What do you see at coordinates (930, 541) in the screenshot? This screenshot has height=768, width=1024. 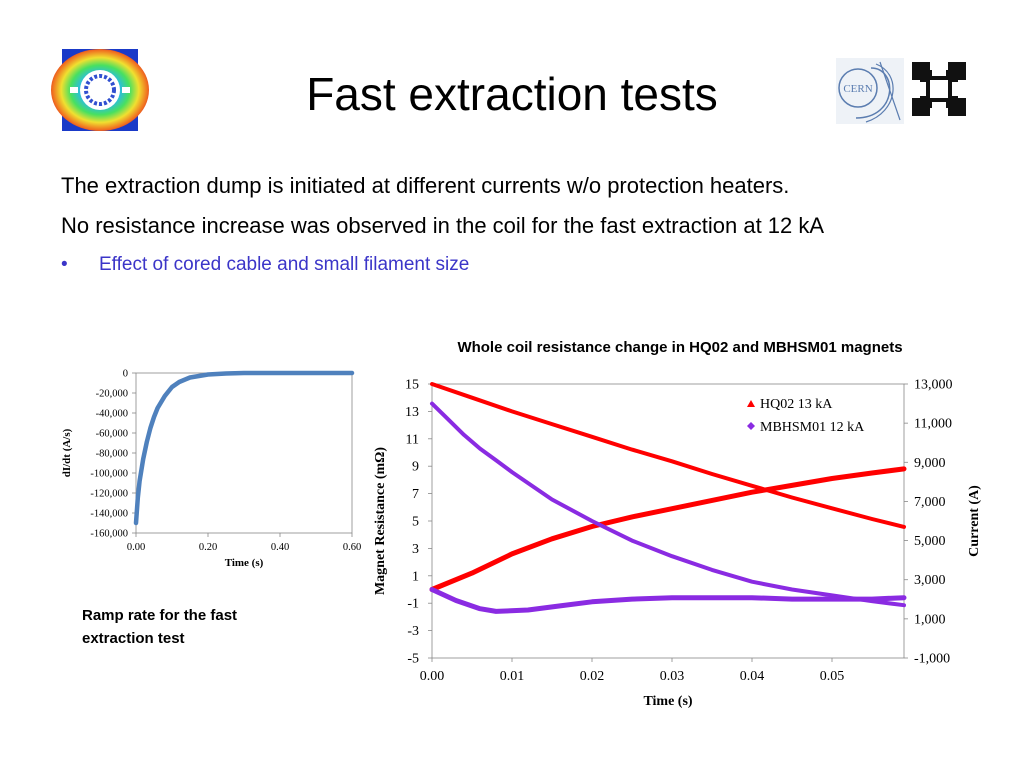 I see `y2-tick-label: 5,000` at bounding box center [930, 541].